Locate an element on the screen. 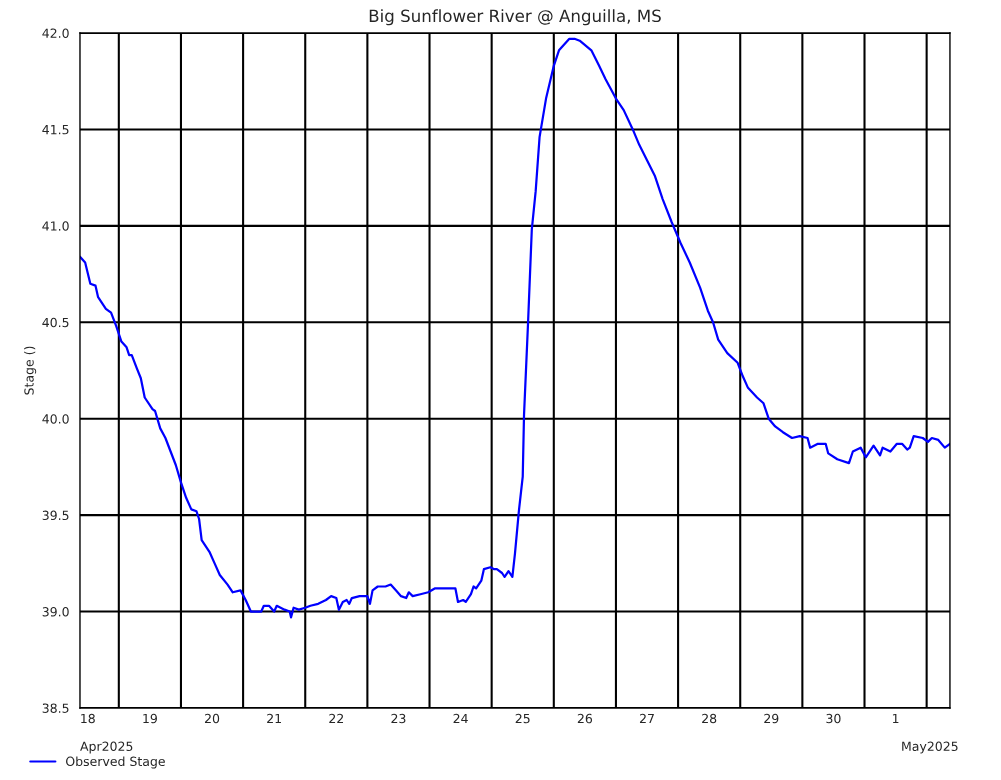 This screenshot has height=780, width=1001. y-tick-label: 38.5 is located at coordinates (55, 708).